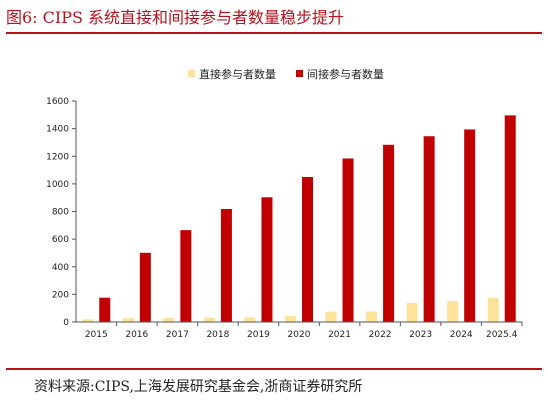 This screenshot has height=403, width=548. I want to click on y-tick-label: 1400, so click(57, 130).